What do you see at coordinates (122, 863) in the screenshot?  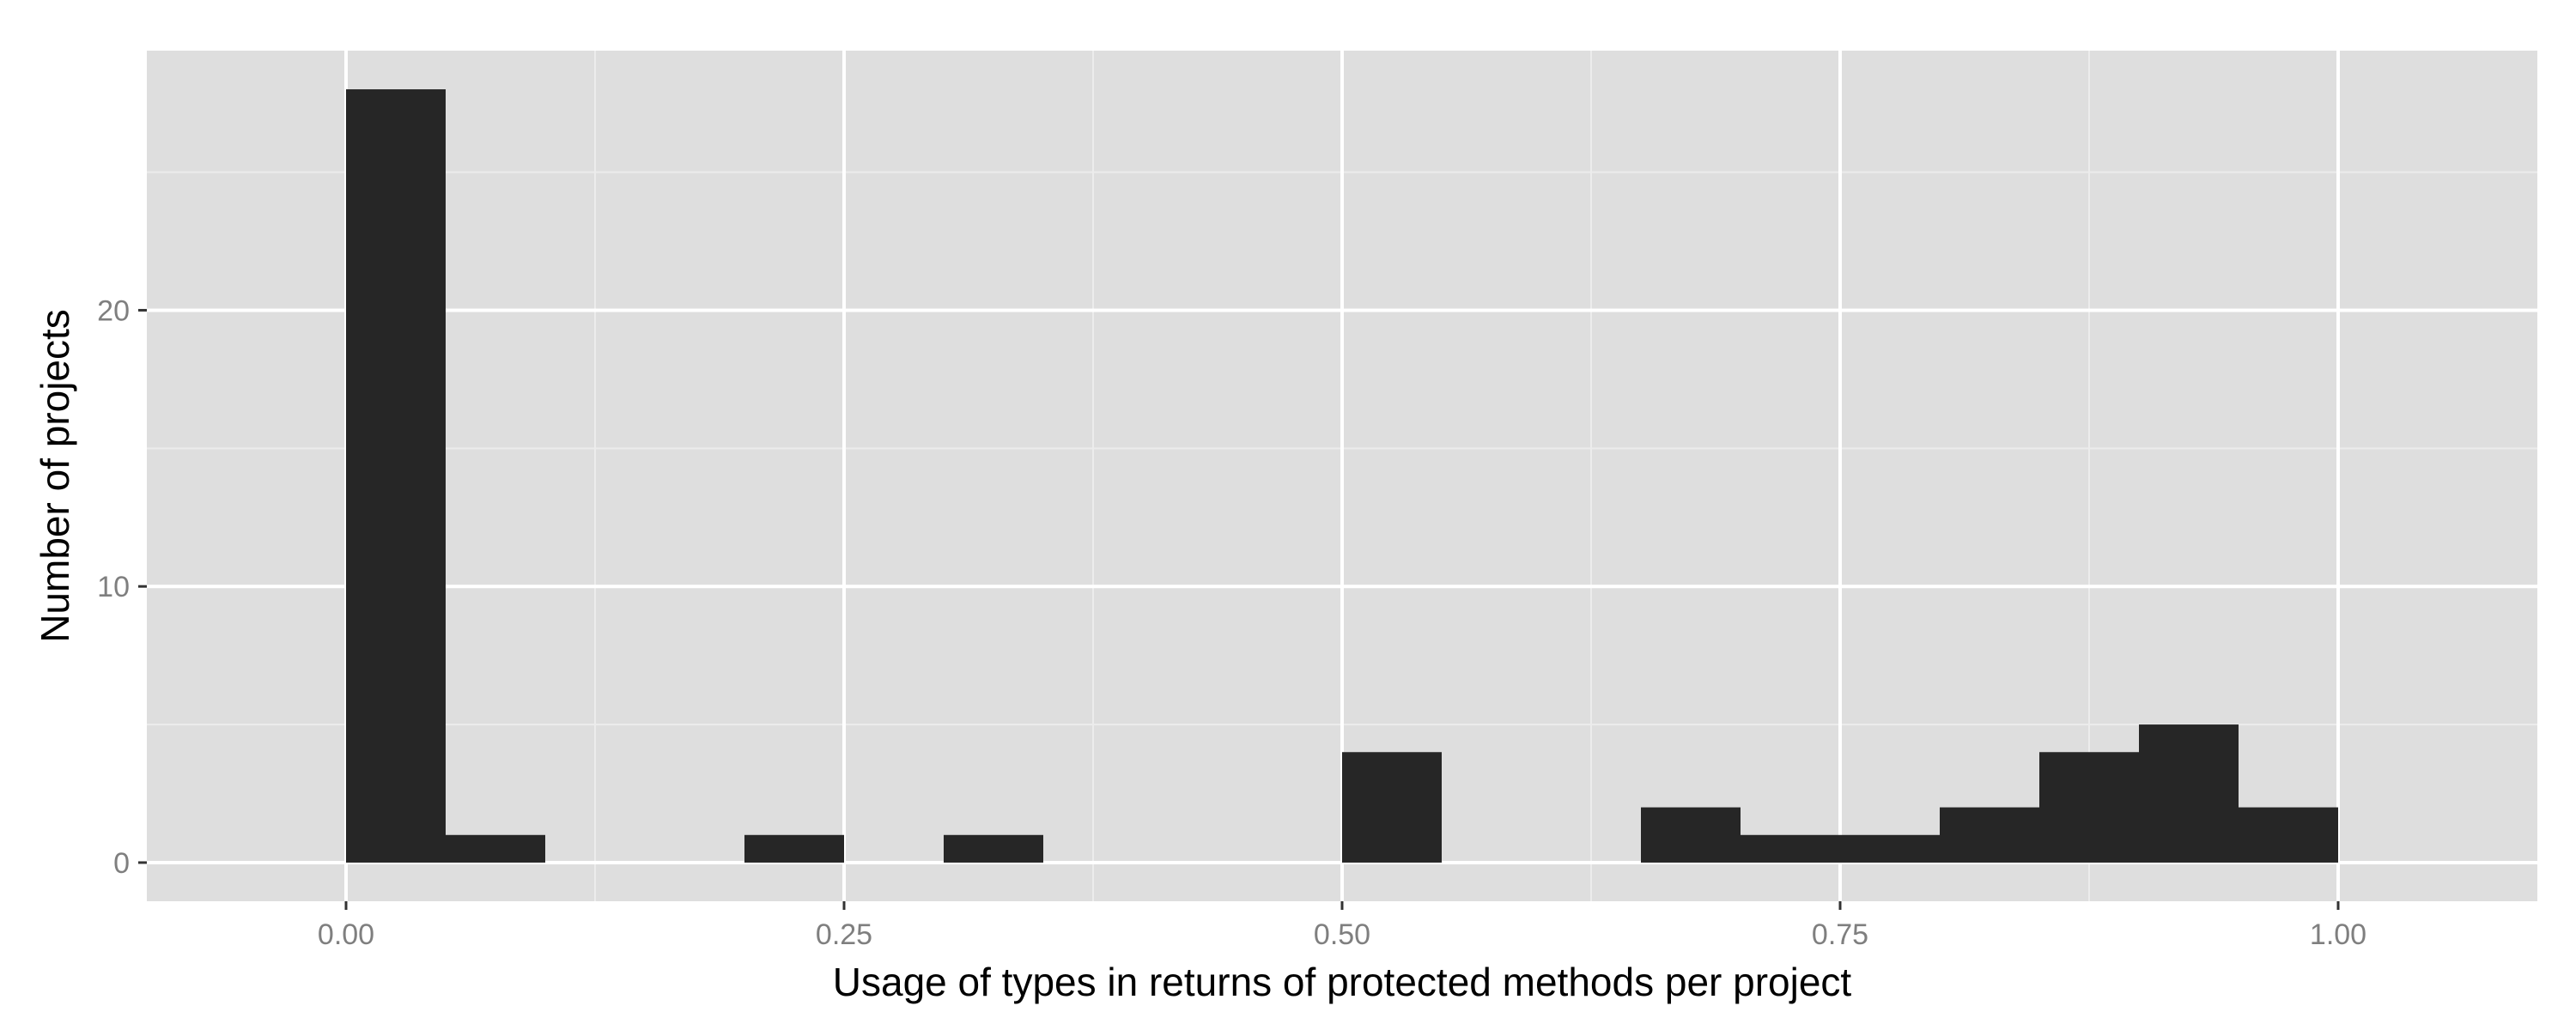 I see `y-tick-label: 0` at bounding box center [122, 863].